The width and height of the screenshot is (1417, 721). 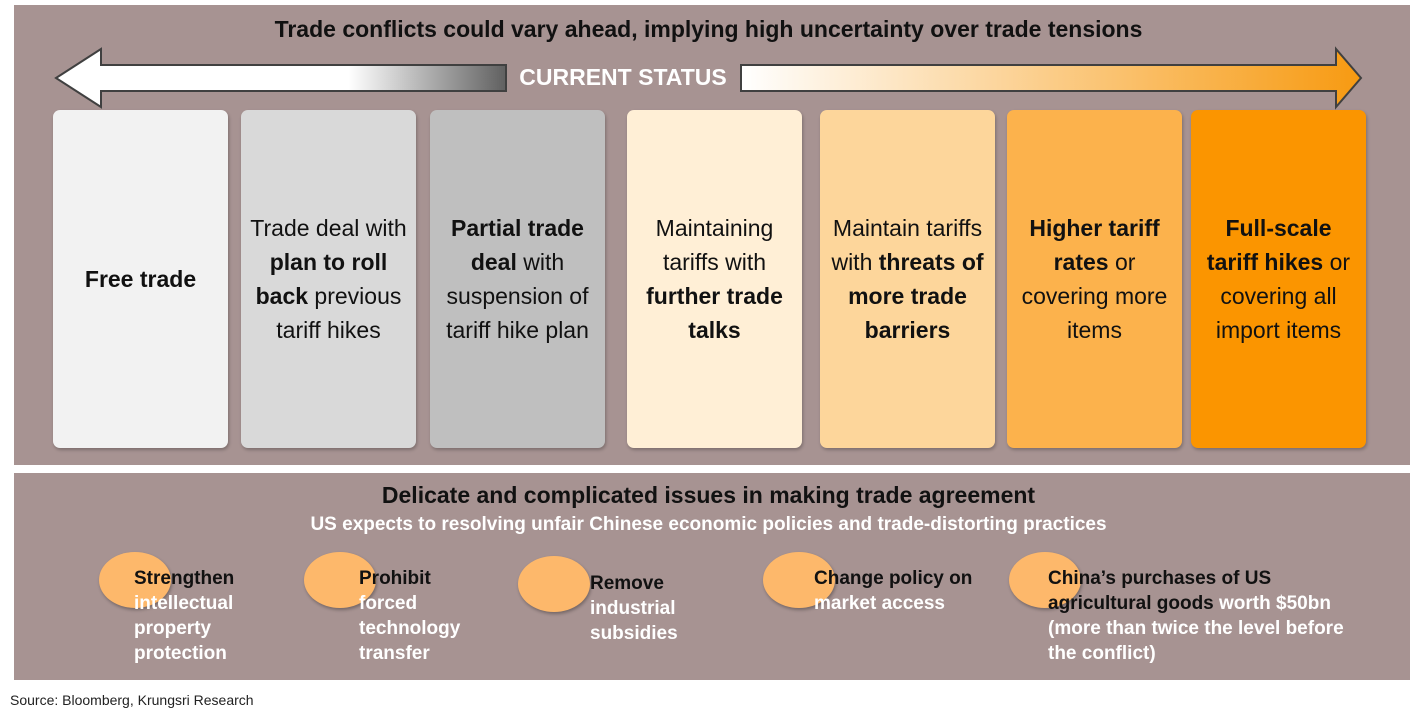 I want to click on scenario-text-part: plan to roll back, so click(x=321, y=279).